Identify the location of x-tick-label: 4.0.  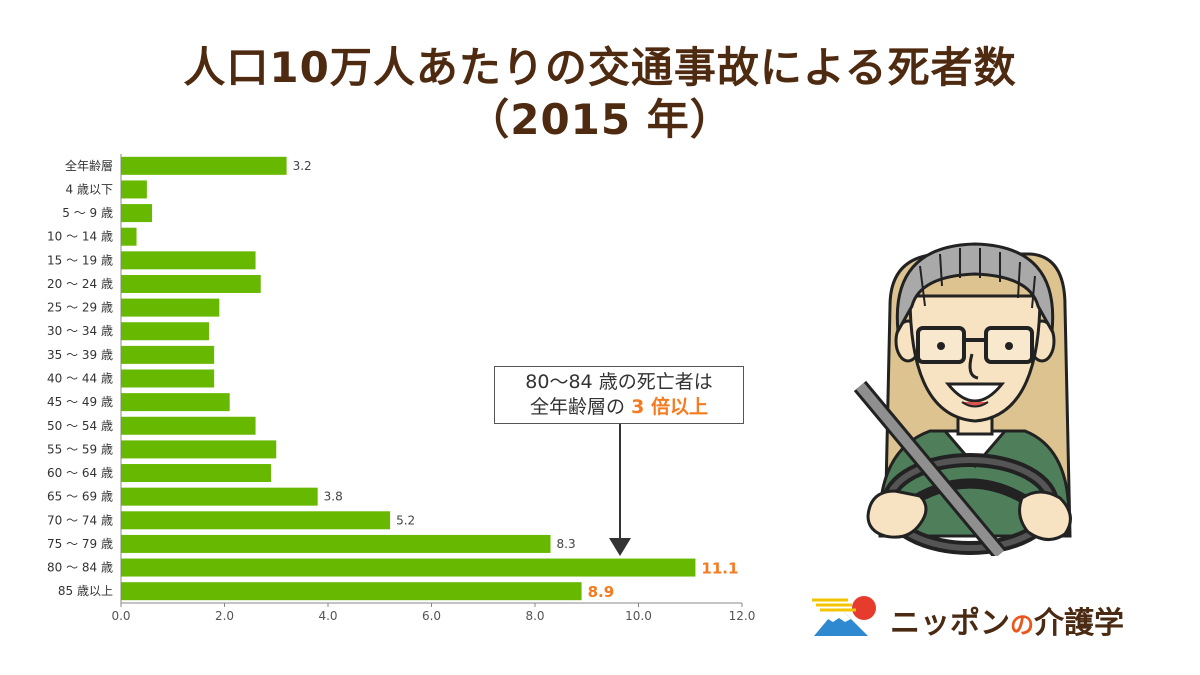
(327, 616).